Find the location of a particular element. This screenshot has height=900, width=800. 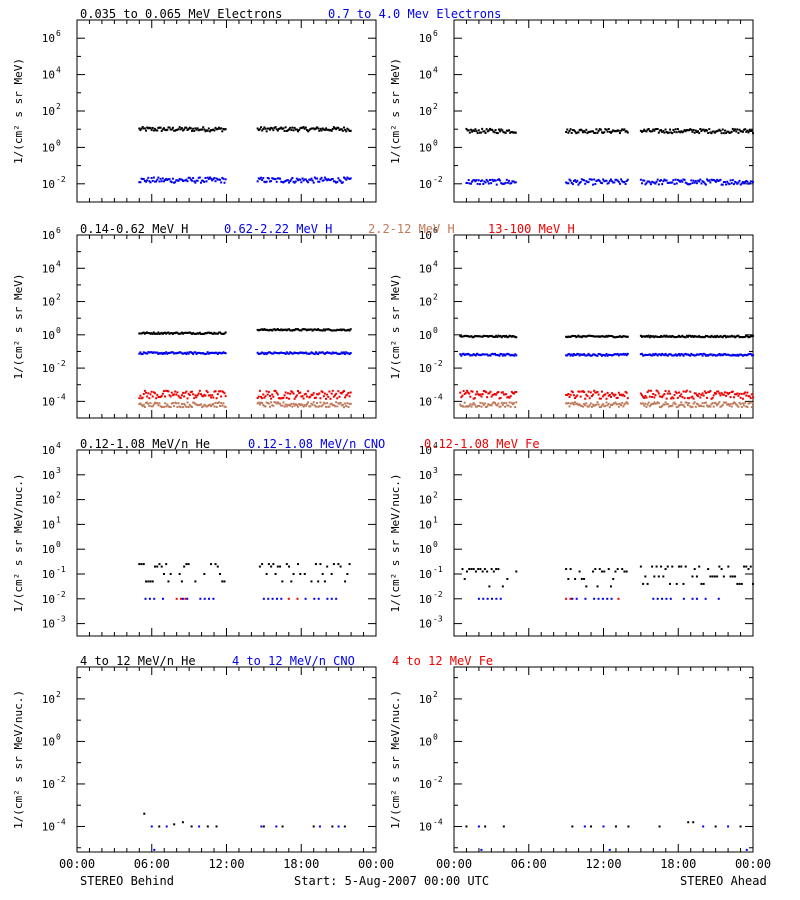

panel-2-ahead-series-2-point is located at coordinates (566, 598).